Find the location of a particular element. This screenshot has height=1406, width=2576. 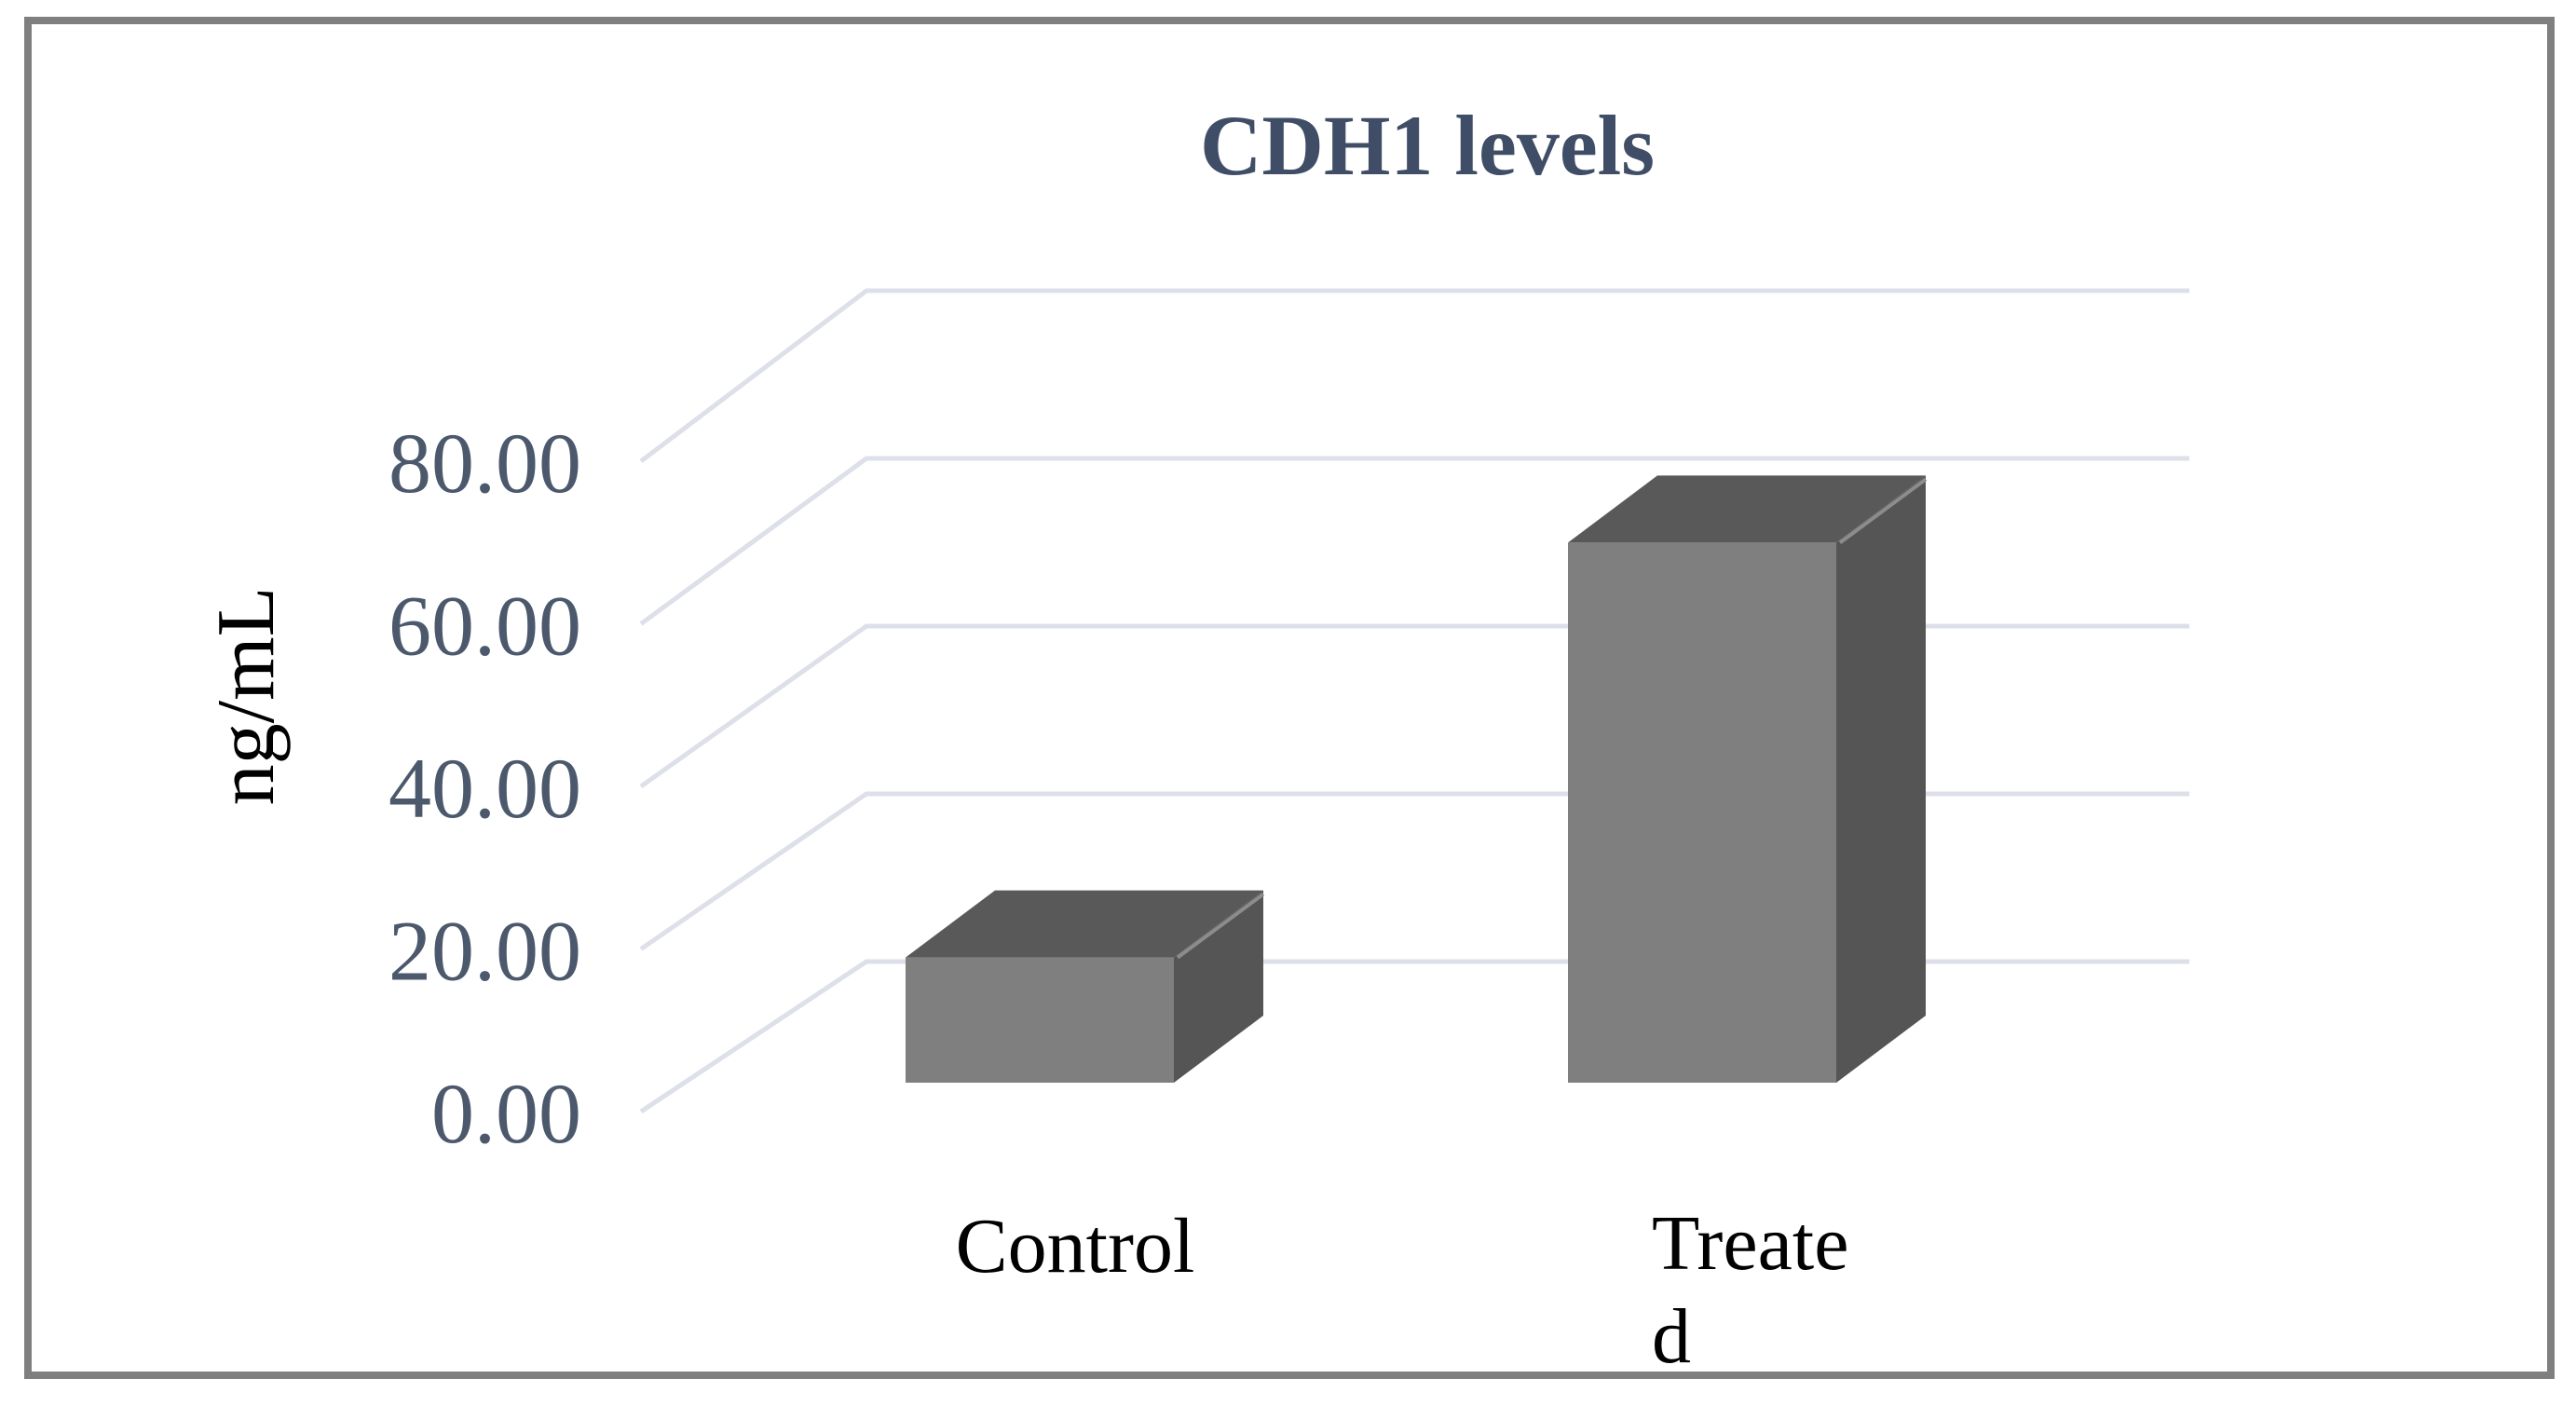

y-axis-title: ng/mL is located at coordinates (247, 696).